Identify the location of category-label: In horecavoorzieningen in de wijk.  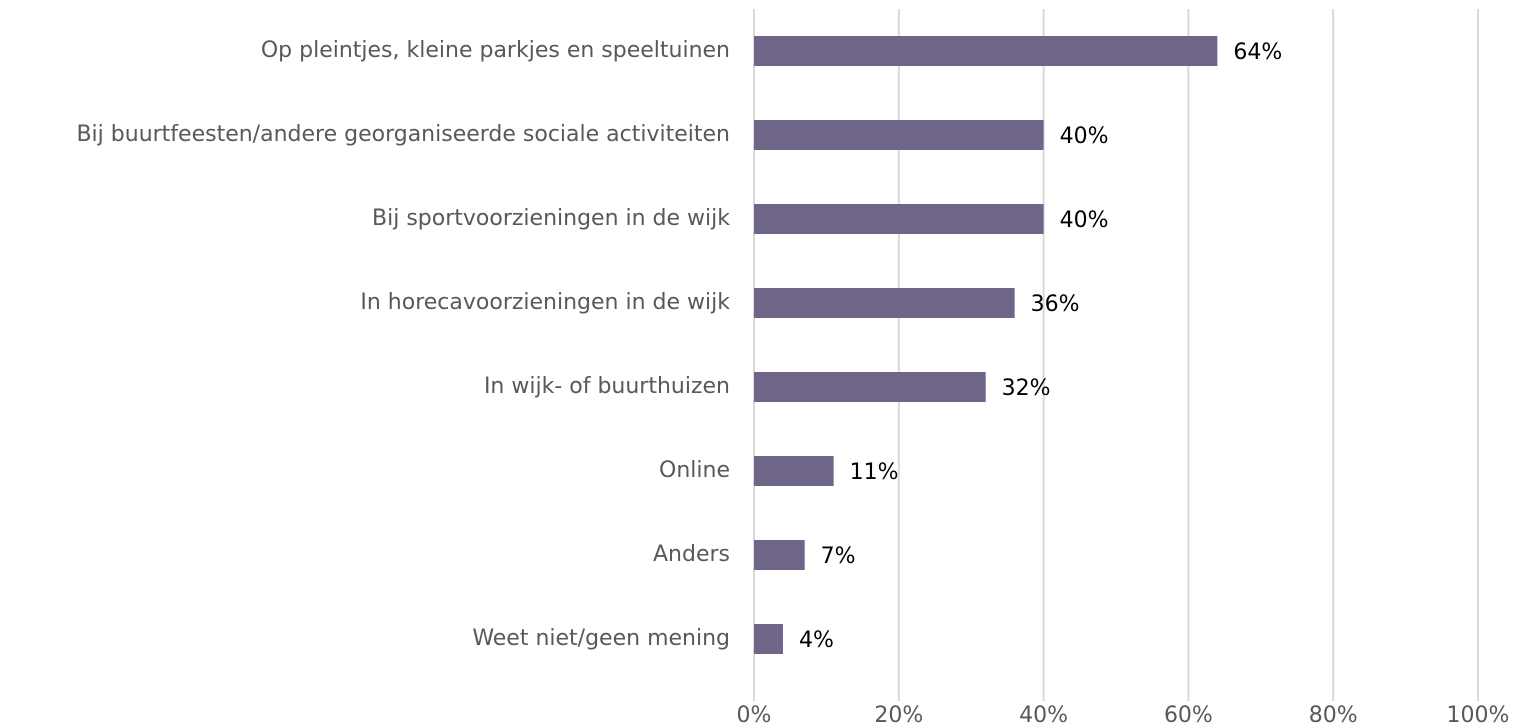
(545, 302).